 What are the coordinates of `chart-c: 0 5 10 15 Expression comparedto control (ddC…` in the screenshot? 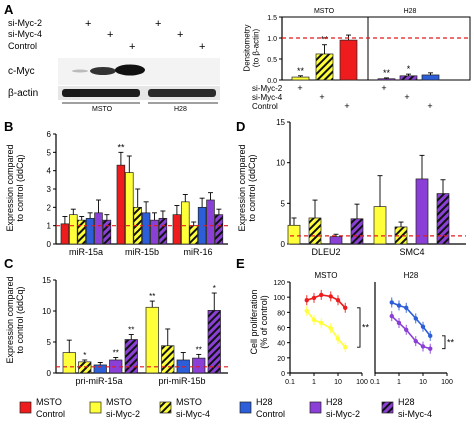 It's located at (116, 331).